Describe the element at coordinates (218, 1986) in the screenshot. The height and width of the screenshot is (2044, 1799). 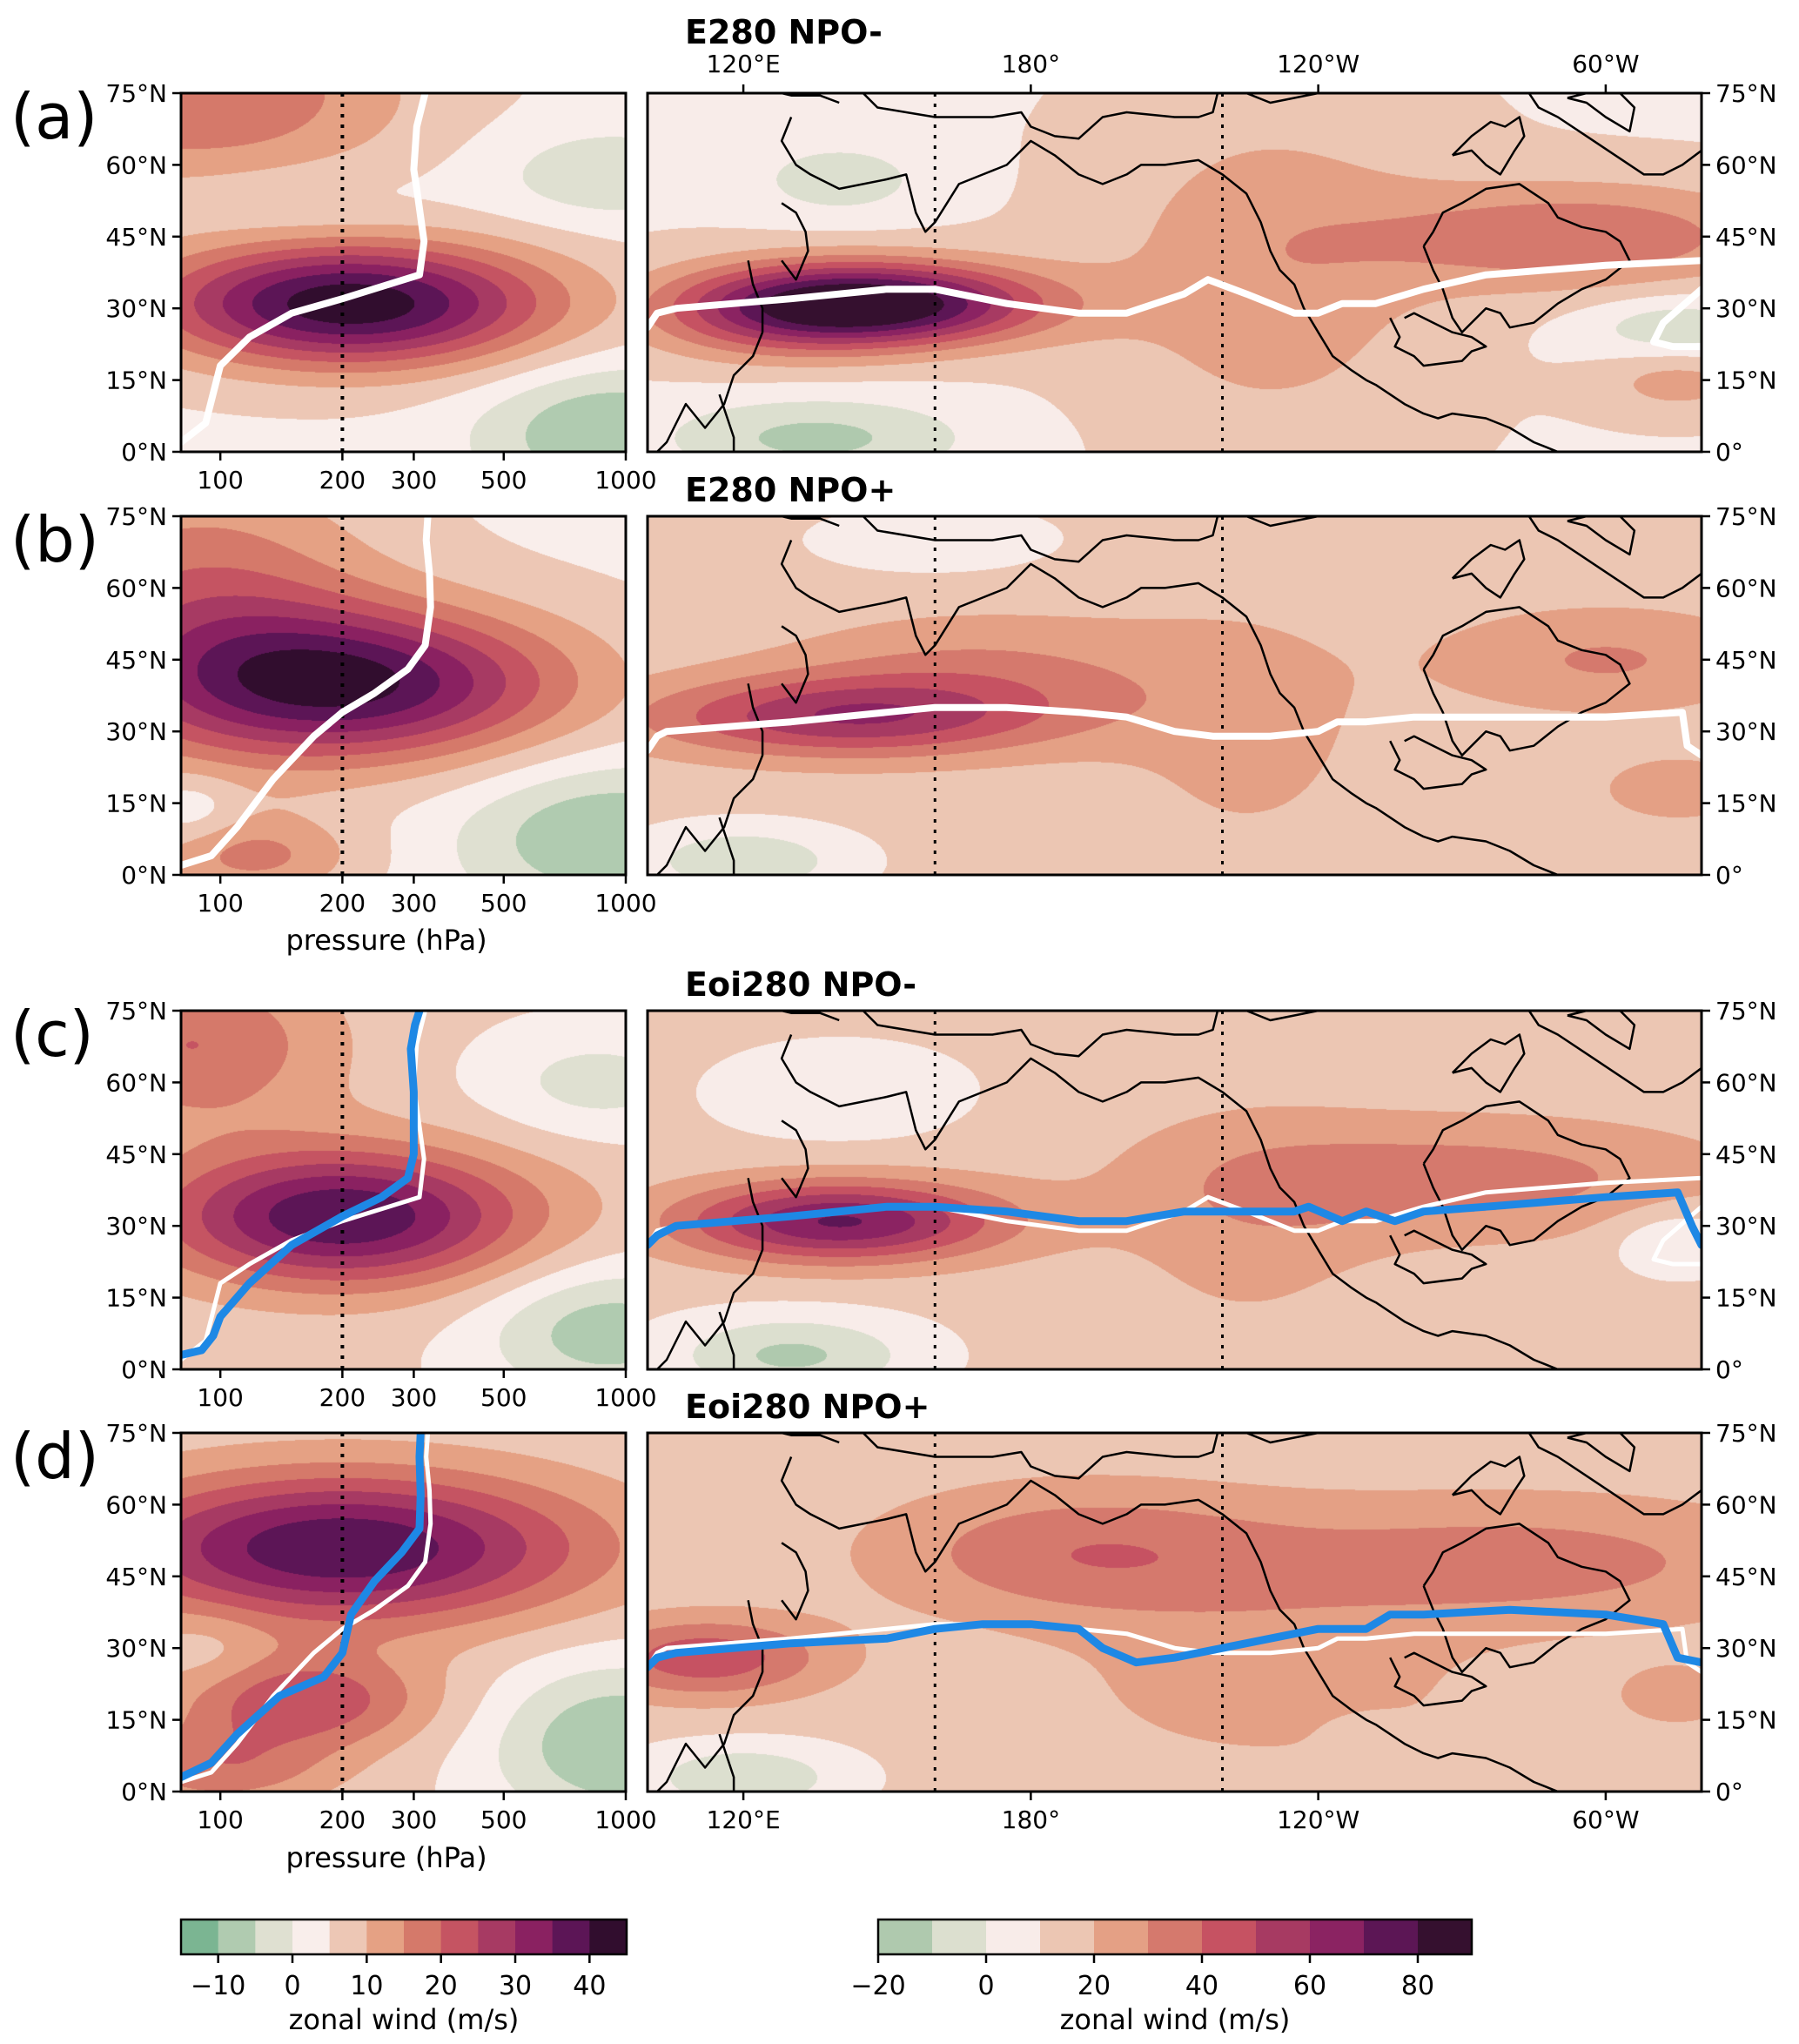
I see `colorbar-tick-label: −10` at that location.